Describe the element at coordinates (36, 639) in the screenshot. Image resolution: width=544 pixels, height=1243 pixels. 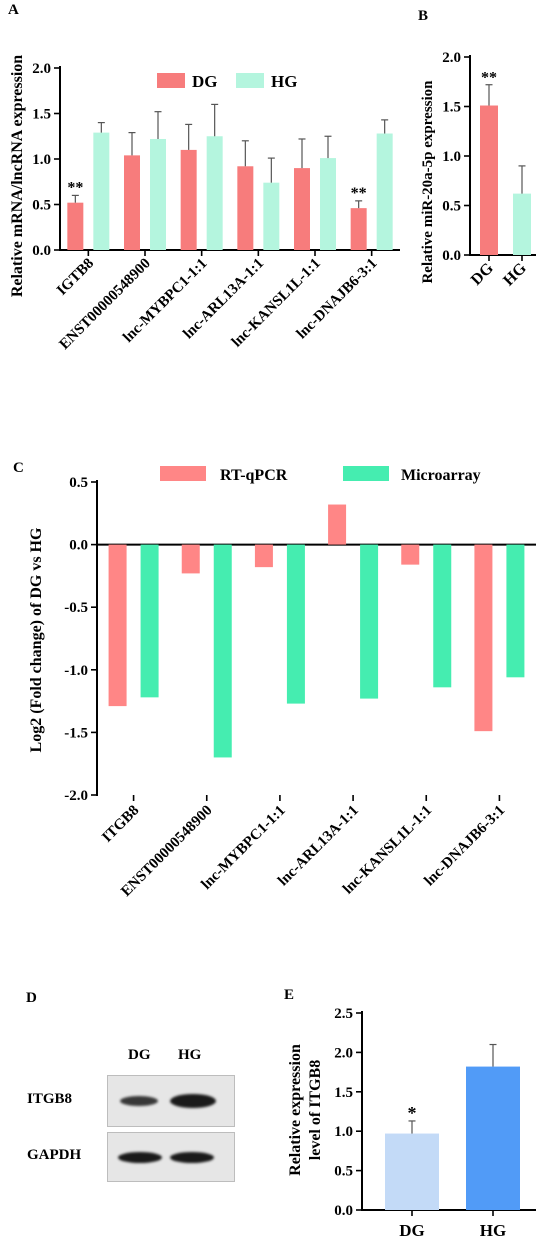
I see `c-y-axis-label: Log2 (Fold change) of DG vs HG` at that location.